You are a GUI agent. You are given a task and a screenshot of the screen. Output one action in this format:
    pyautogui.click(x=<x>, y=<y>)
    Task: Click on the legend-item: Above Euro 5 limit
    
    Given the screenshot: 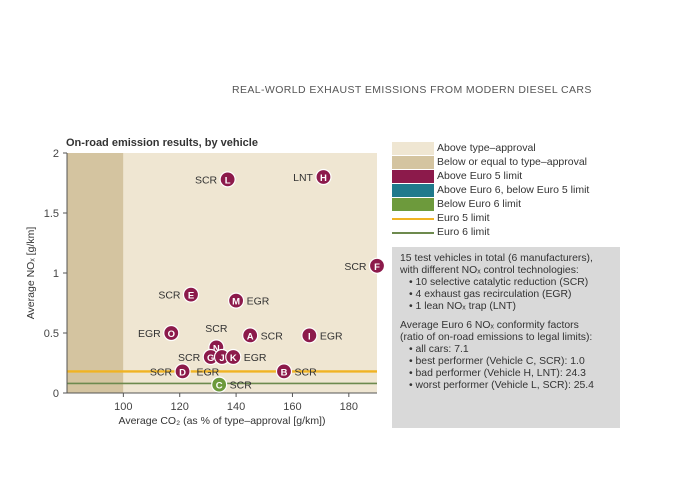 What is the action you would take?
    pyautogui.click(x=510, y=177)
    